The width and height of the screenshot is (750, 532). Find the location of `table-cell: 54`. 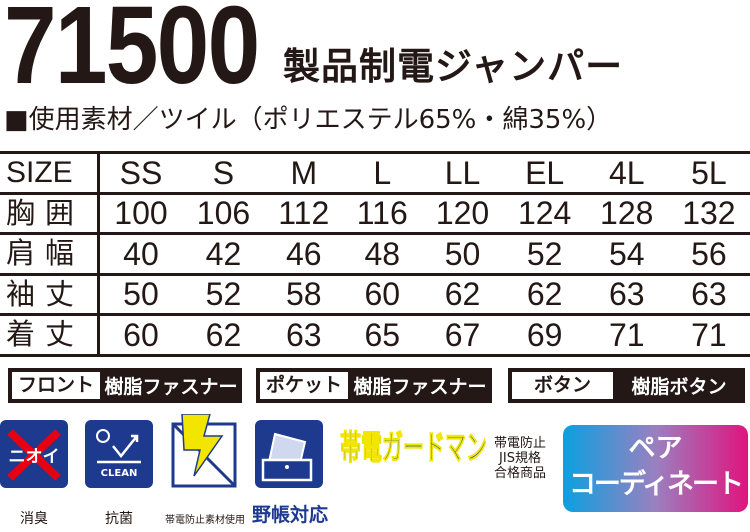

table-cell: 54 is located at coordinates (626, 254).